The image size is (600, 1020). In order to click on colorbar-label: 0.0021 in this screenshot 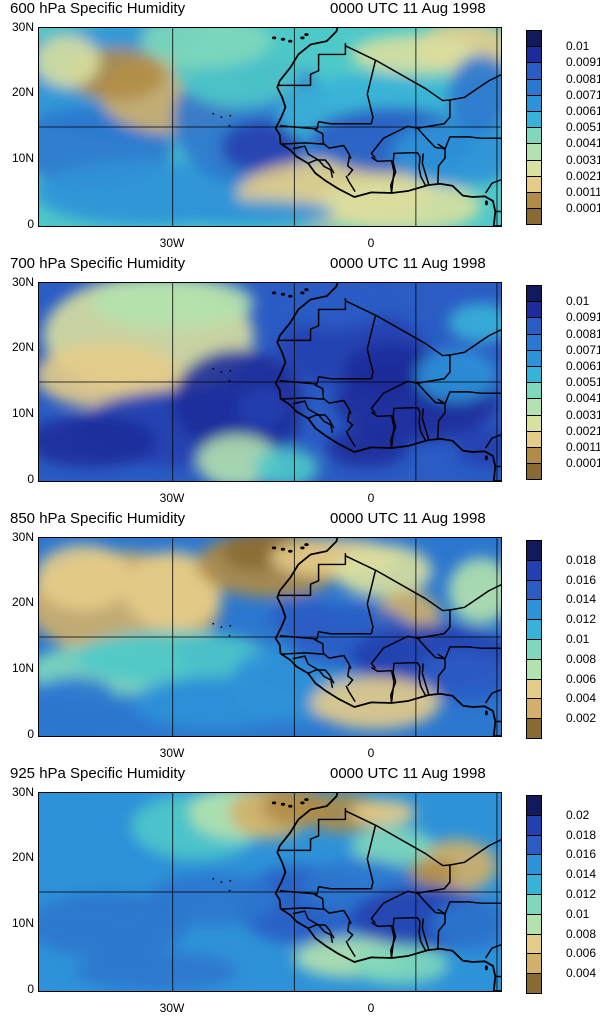, I will do `click(583, 430)`.